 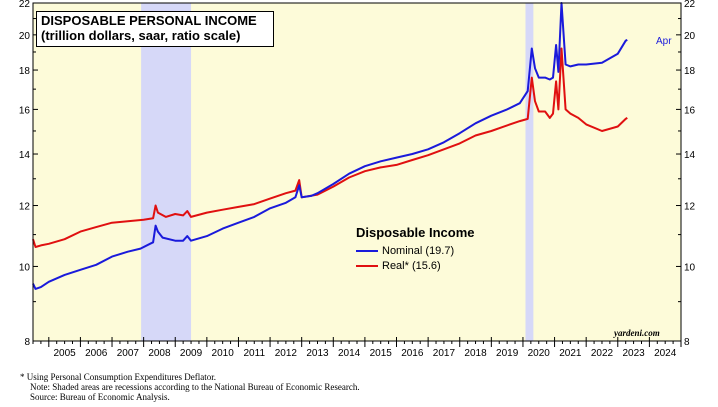 I want to click on x-tick-label-2012: 2012, so click(x=286, y=353).